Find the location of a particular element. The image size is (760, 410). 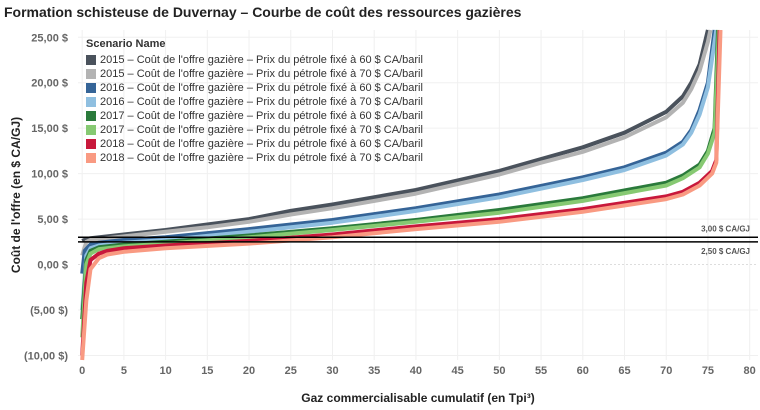

legend-title: Scenario Name is located at coordinates (126, 44).